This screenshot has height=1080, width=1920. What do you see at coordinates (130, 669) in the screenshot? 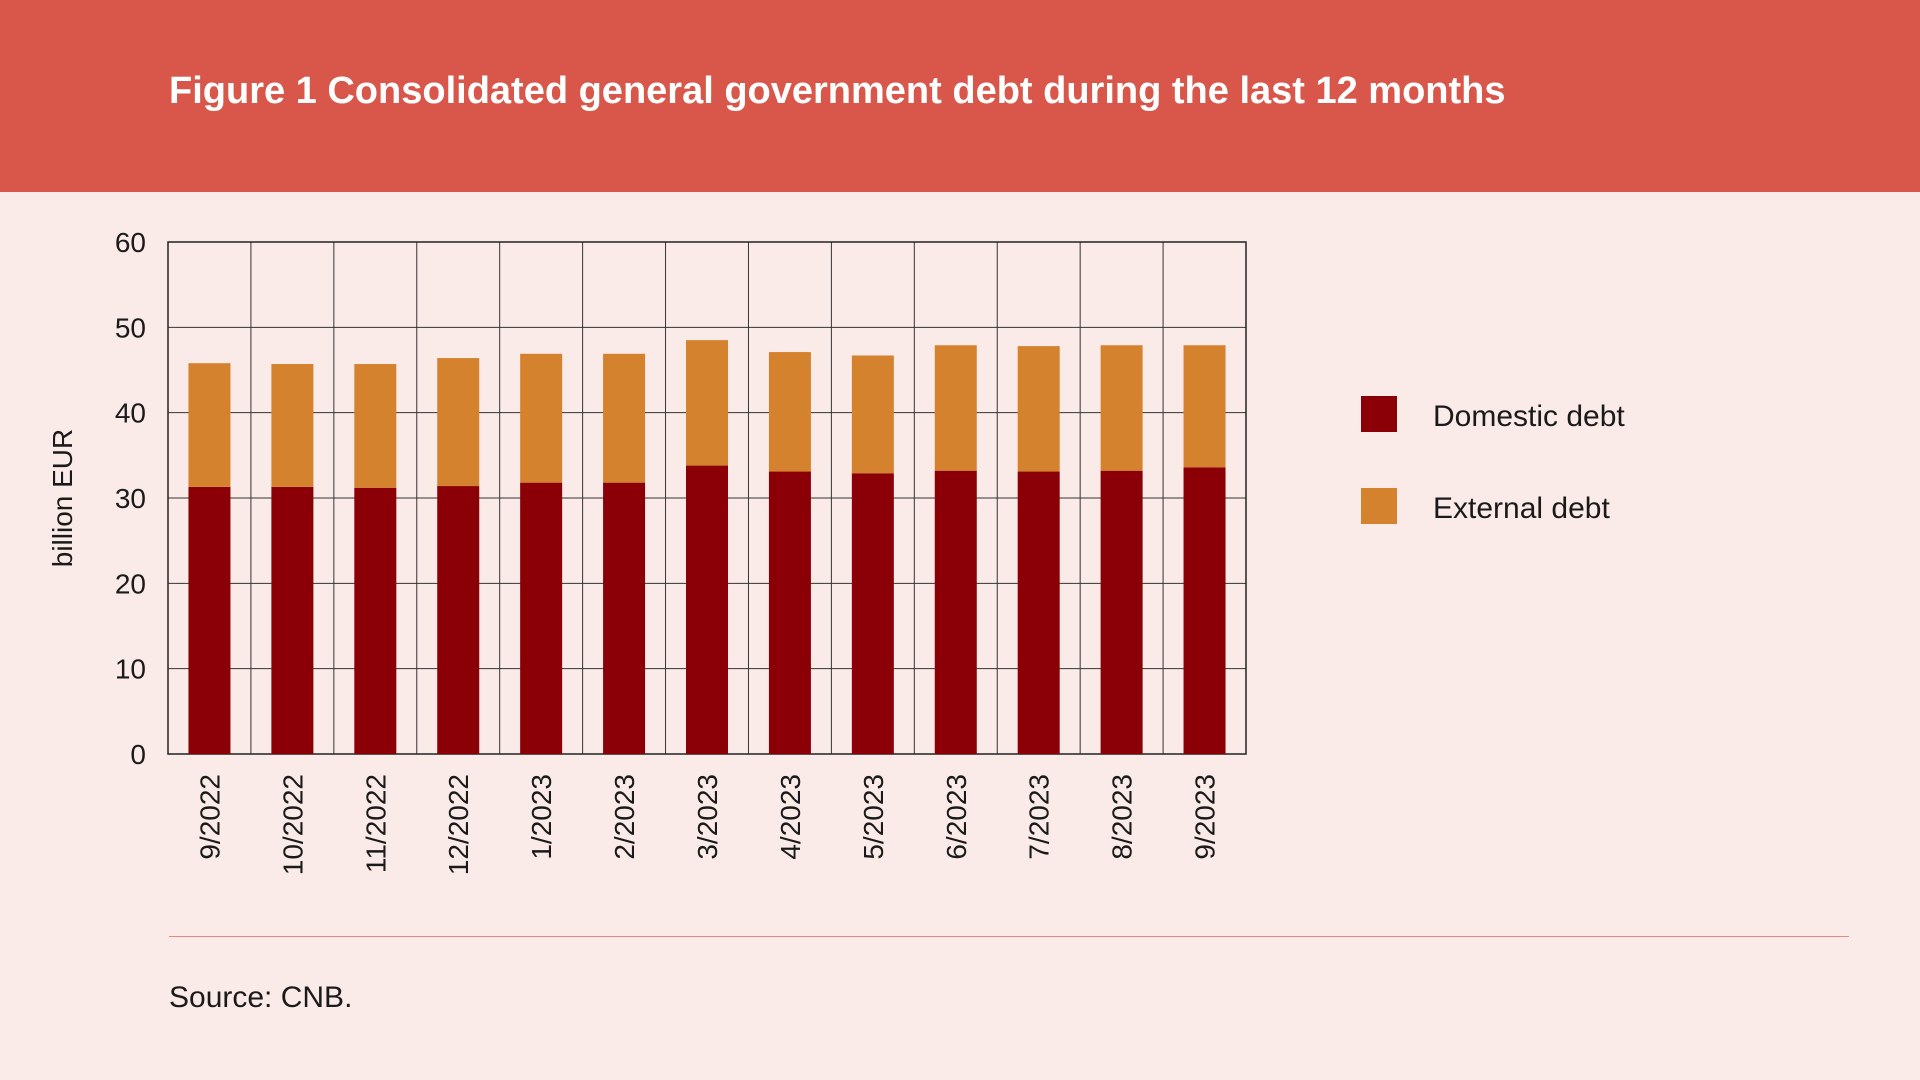
I see `y-tick-label: 10` at bounding box center [130, 669].